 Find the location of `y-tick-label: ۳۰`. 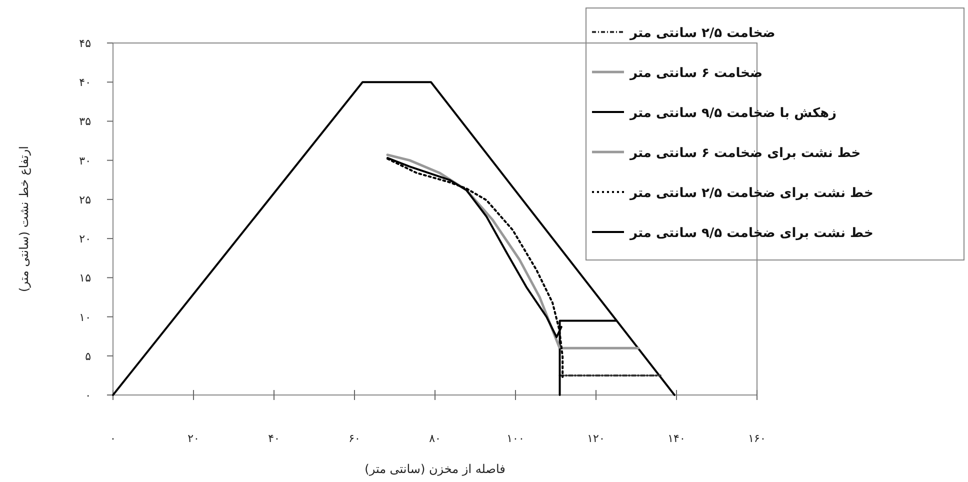

y-tick-label: ۳۰ is located at coordinates (85, 161).